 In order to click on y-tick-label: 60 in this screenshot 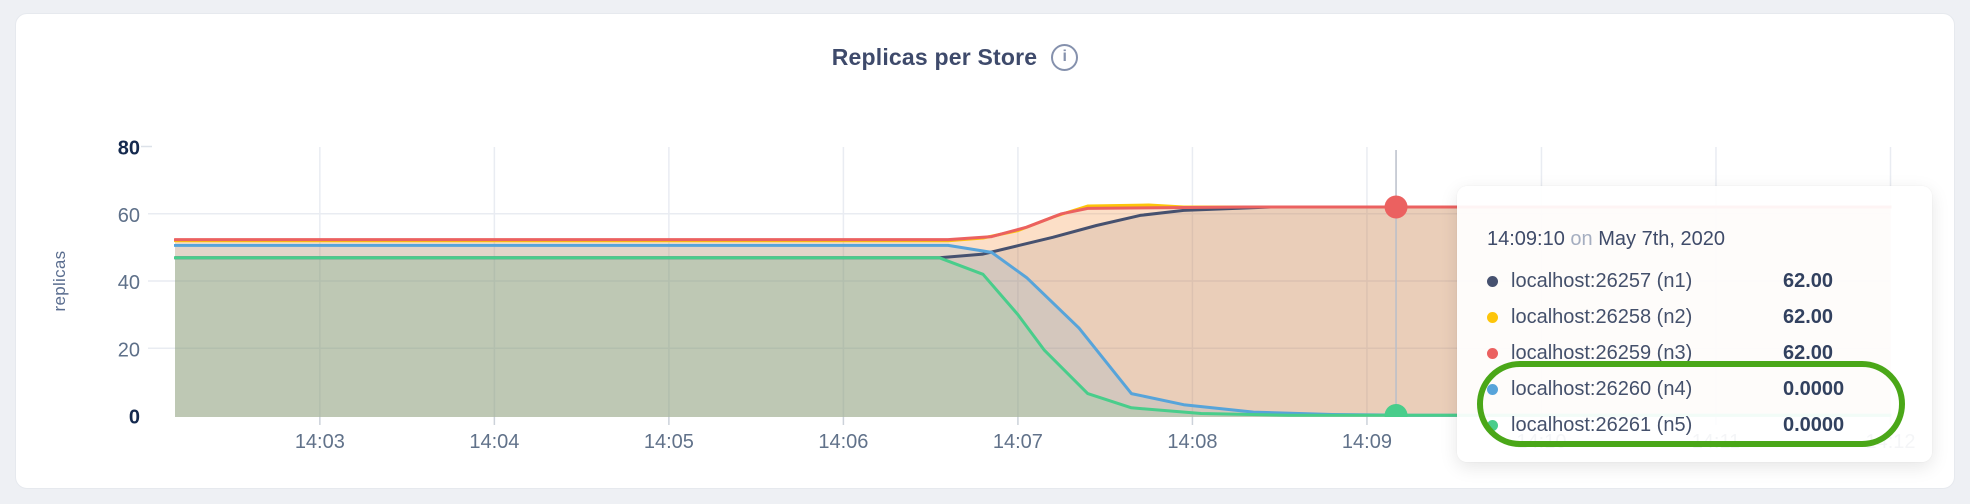, I will do `click(129, 216)`.